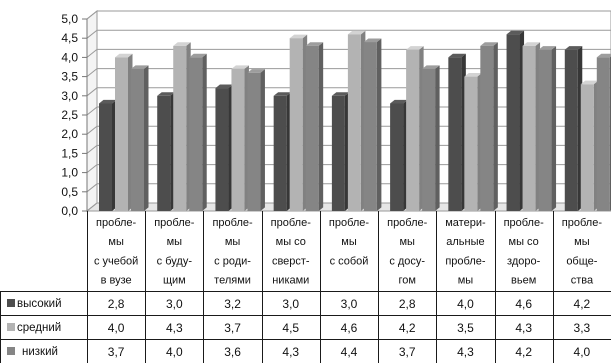 The width and height of the screenshot is (611, 363). What do you see at coordinates (349, 328) in the screenshot?
I see `data-label: 4,6` at bounding box center [349, 328].